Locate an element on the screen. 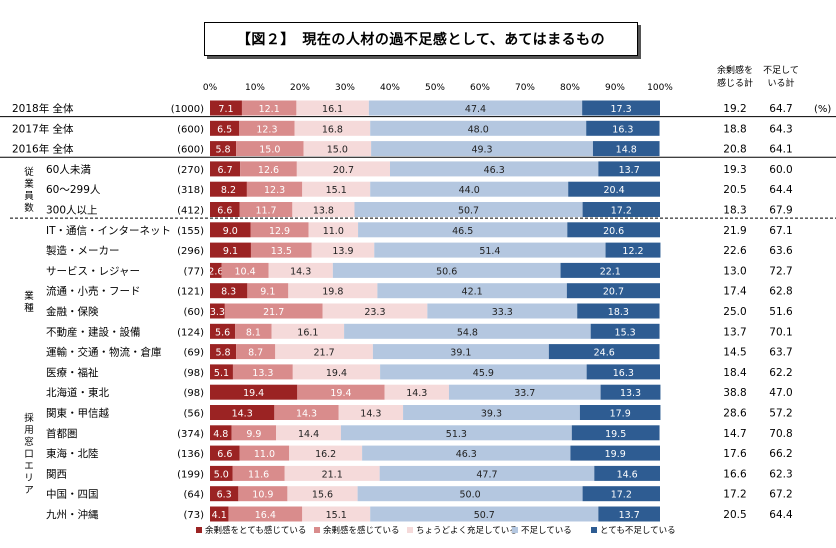 The height and width of the screenshot is (548, 836). bar-value-label: 50.6 is located at coordinates (446, 271).